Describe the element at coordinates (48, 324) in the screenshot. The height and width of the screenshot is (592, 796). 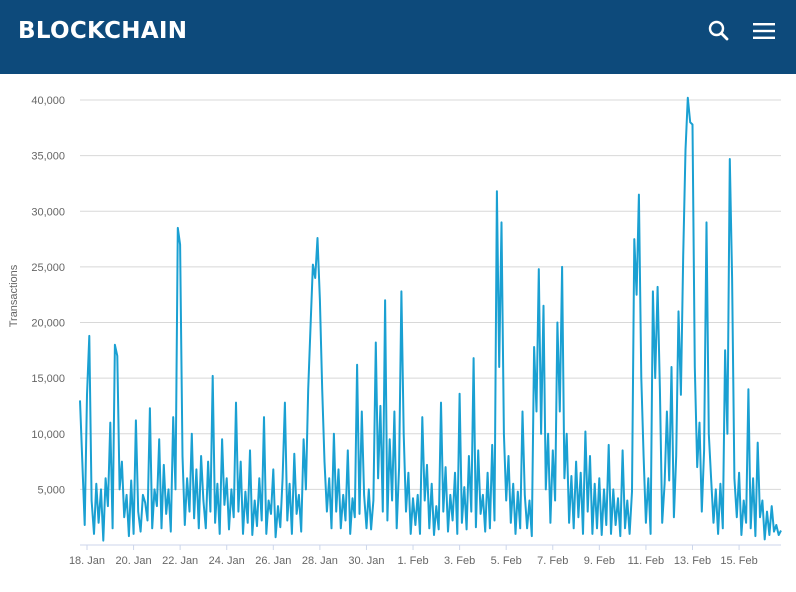
I see `y-tick-label: 20,000` at that location.